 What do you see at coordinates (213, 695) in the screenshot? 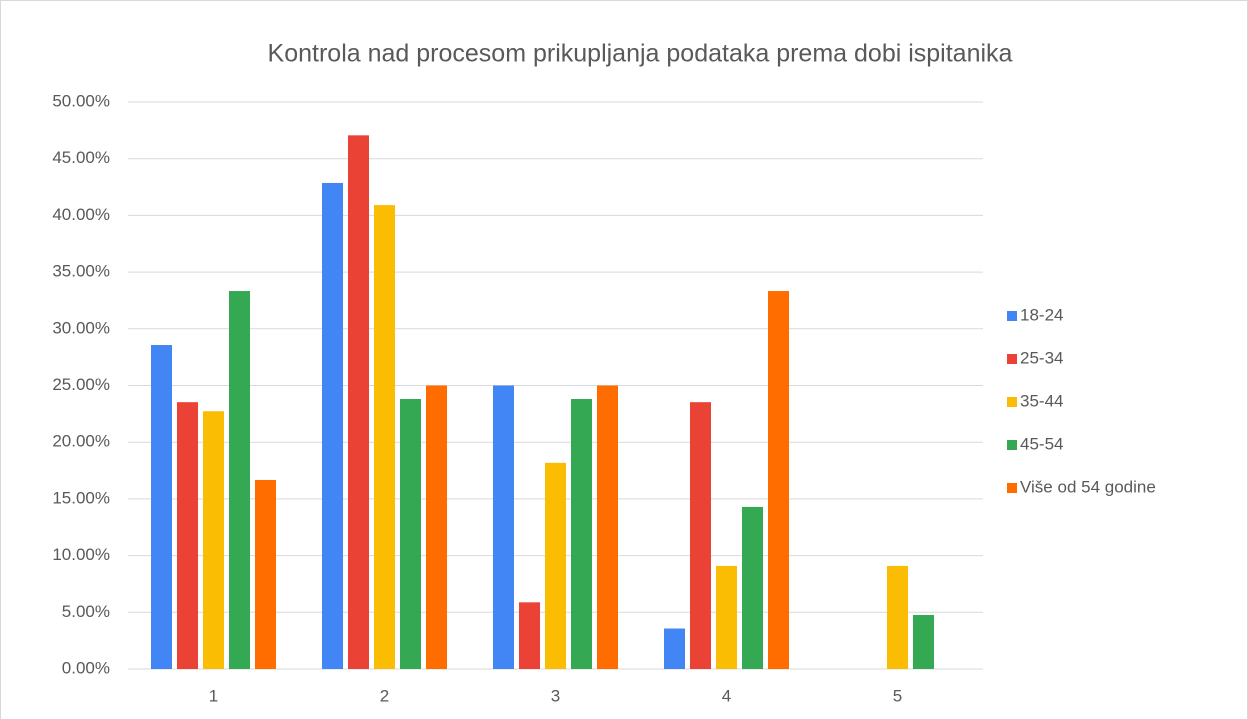
I see `x-tick-label: 1` at bounding box center [213, 695].